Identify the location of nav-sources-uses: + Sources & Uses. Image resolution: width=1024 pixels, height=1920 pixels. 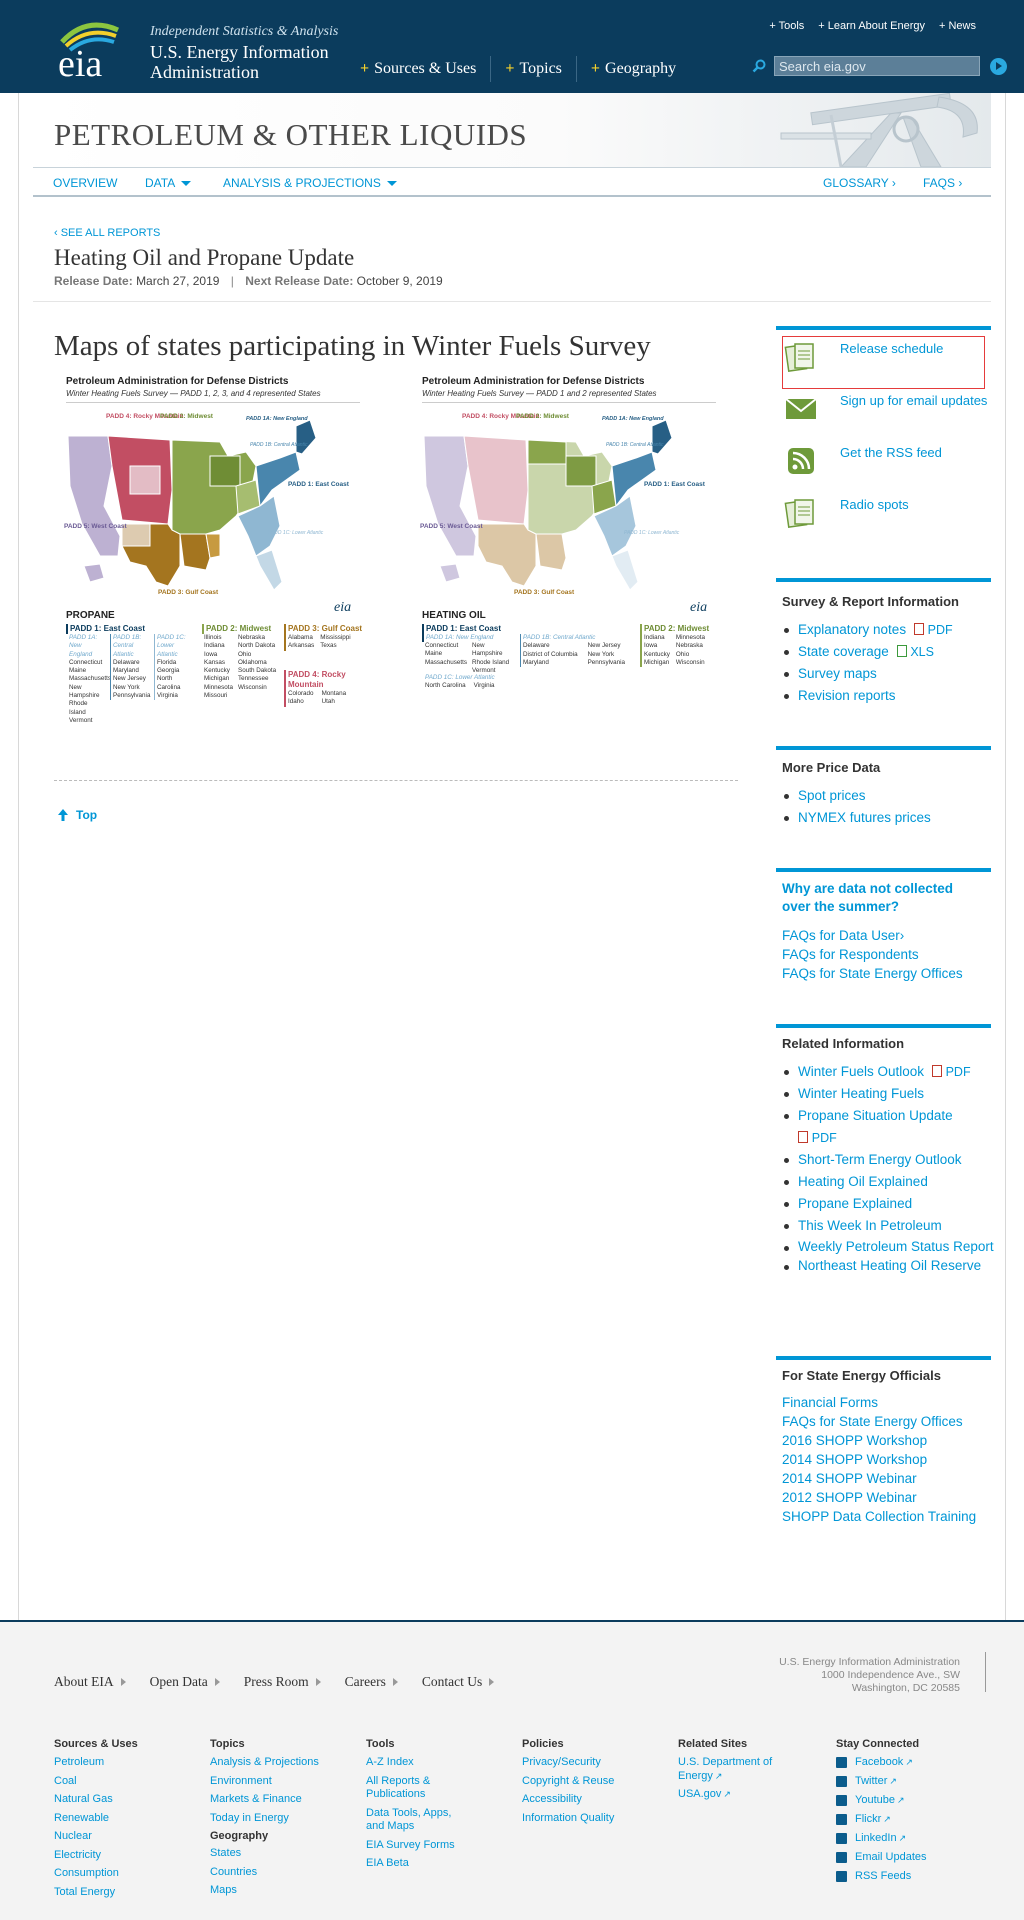
(418, 68).